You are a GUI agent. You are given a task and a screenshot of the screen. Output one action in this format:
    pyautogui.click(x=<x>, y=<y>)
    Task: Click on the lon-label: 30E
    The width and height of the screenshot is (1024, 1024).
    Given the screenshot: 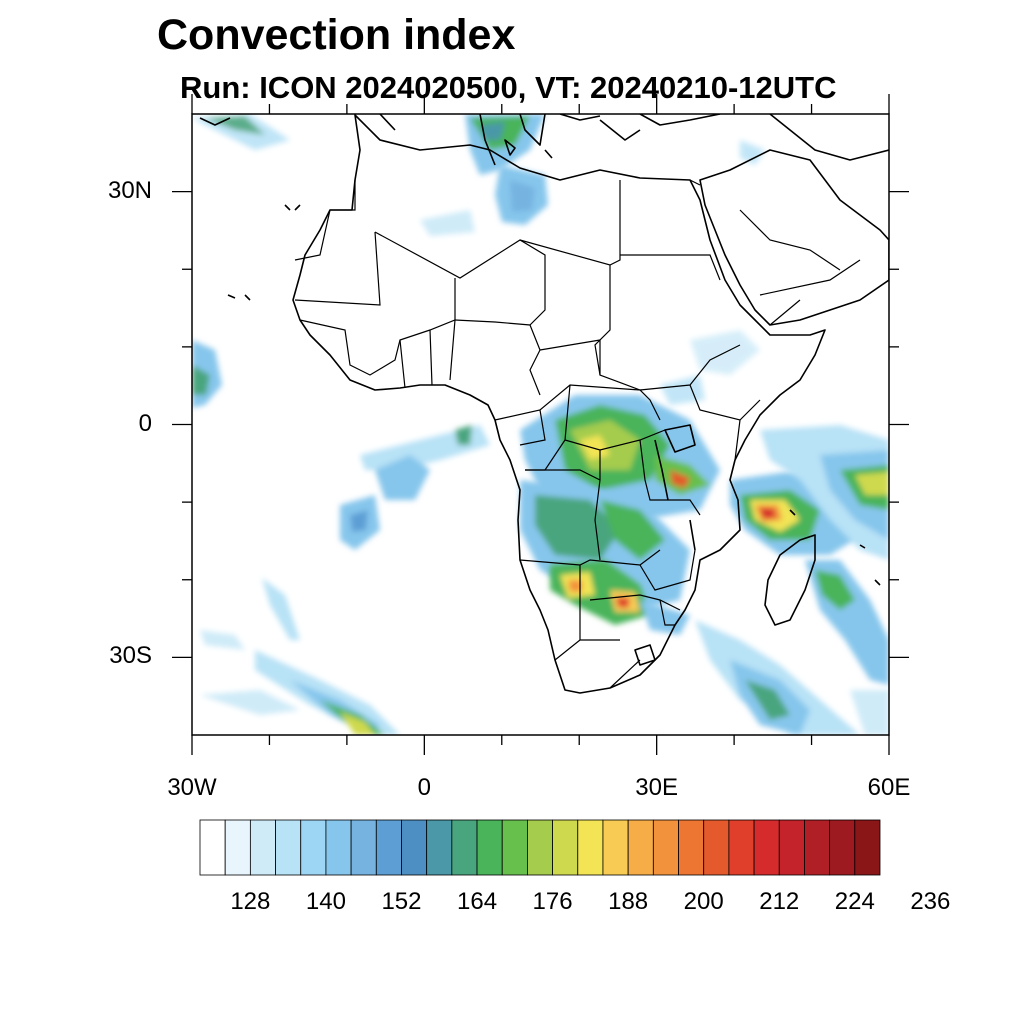 What is the action you would take?
    pyautogui.click(x=656, y=787)
    